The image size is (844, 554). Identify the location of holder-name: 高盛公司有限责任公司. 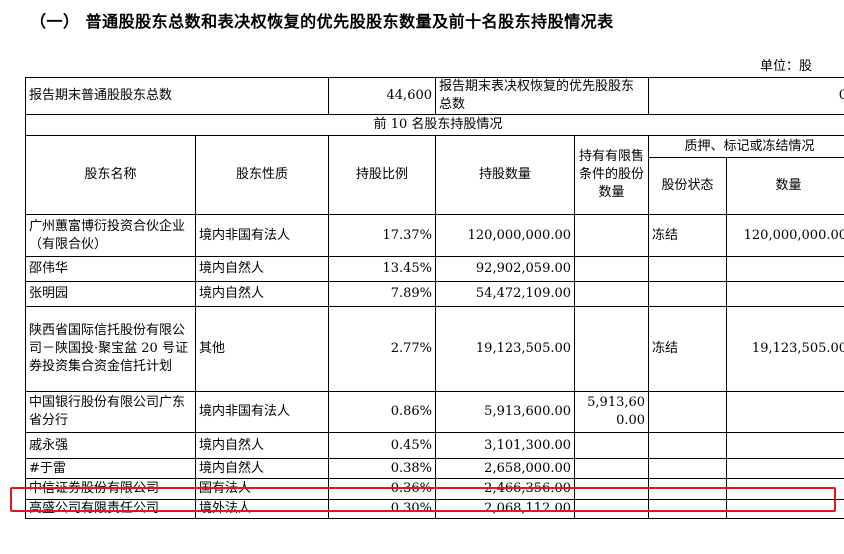
(110, 509).